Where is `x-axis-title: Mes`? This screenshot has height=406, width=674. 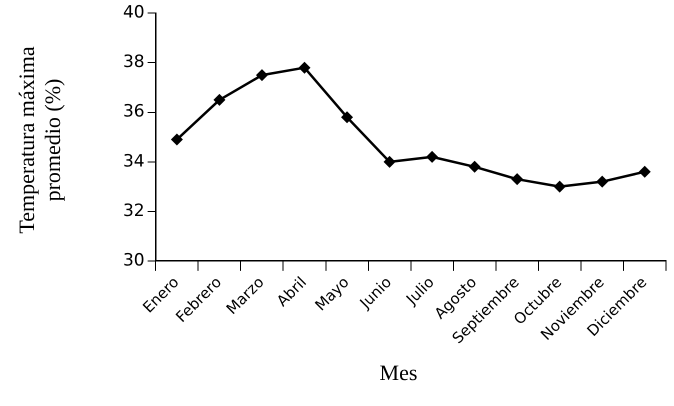 x-axis-title: Mes is located at coordinates (398, 373).